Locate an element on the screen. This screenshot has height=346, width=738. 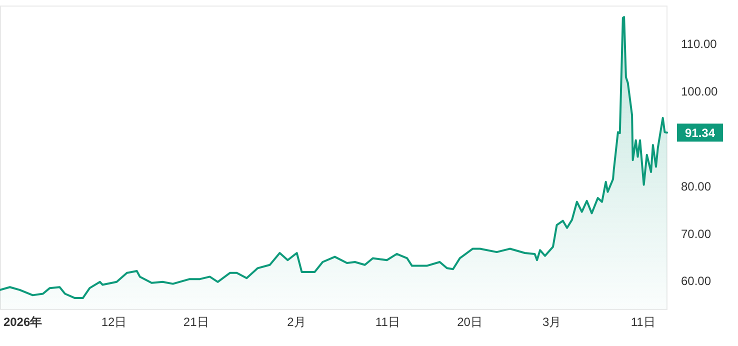
annotation: 91.34 is located at coordinates (700, 133).